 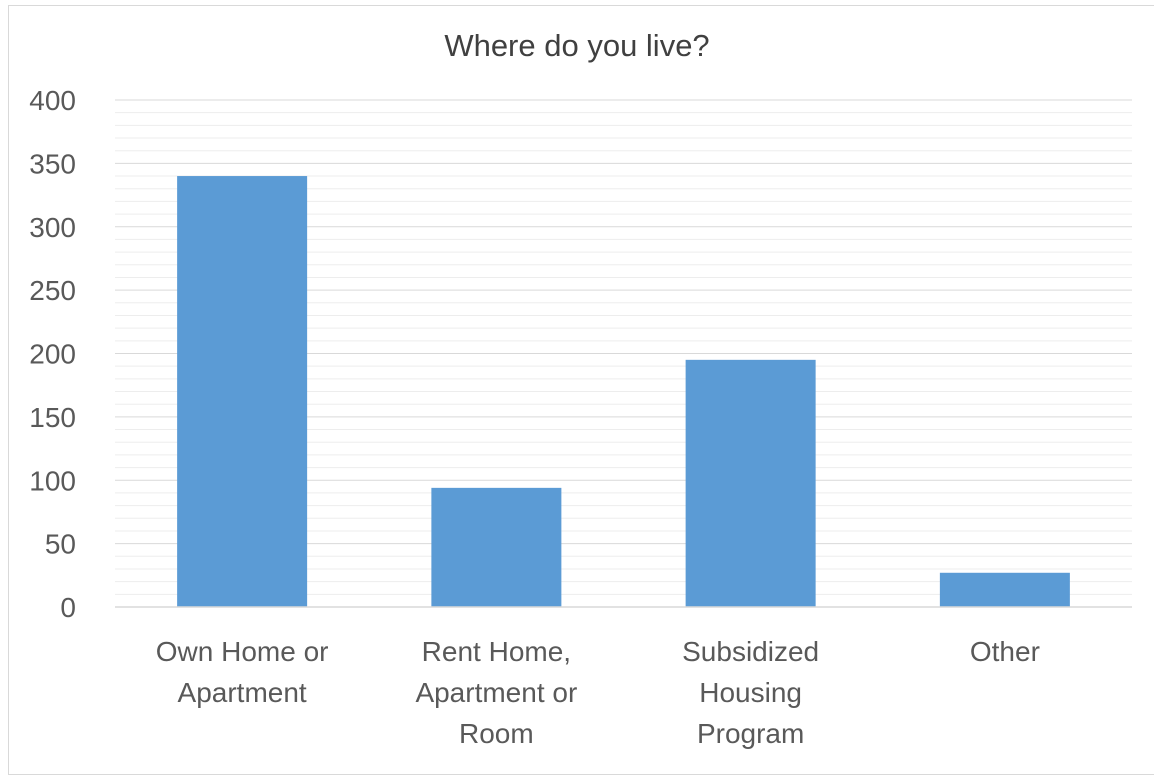 I want to click on x-tick-label-line: Rent Home,, so click(x=496, y=651).